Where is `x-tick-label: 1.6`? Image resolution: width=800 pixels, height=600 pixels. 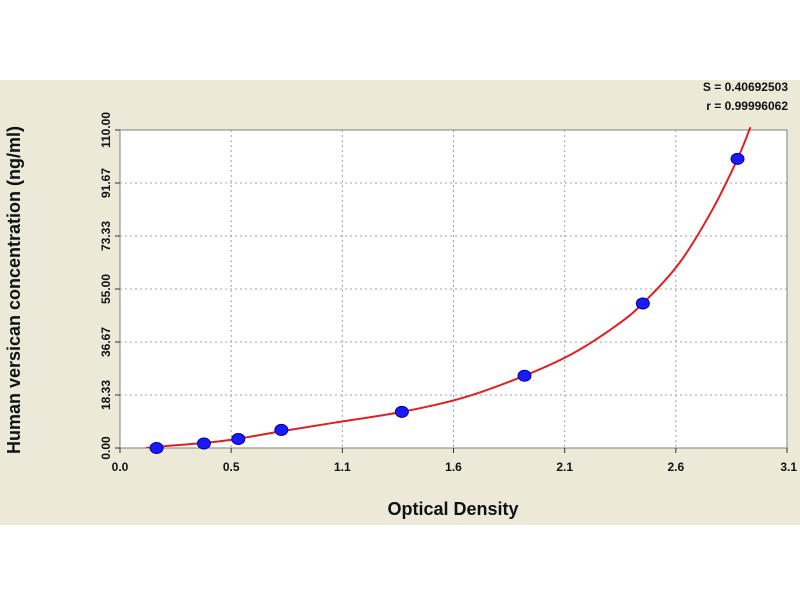
x-tick-label: 1.6 is located at coordinates (453, 467).